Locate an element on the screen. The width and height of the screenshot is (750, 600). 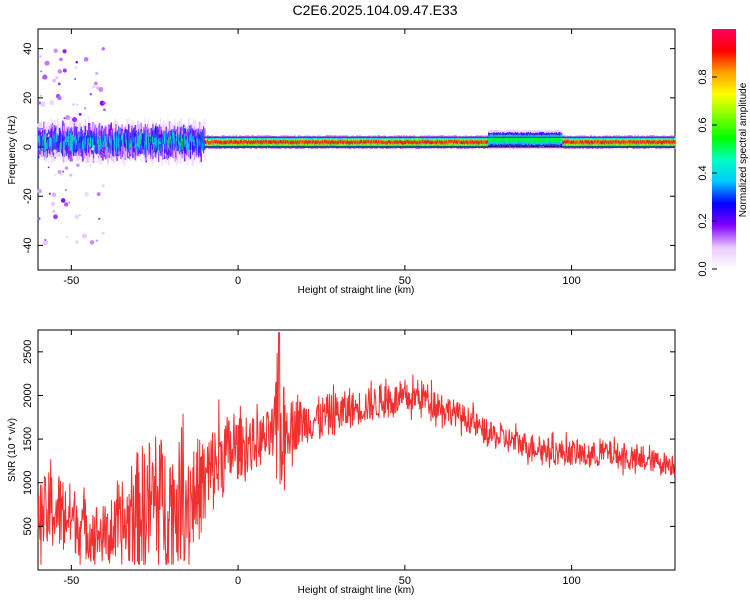
snr-x-axis-label: Height of straight line (km) is located at coordinates (356, 590).